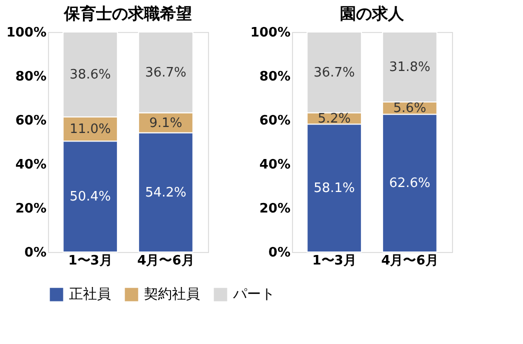 This screenshot has width=523, height=344. Describe the element at coordinates (372, 13) in the screenshot. I see `chart-title: 園の求人` at that location.